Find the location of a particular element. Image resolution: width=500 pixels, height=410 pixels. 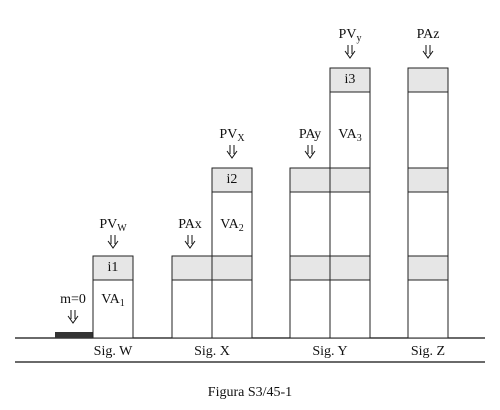

label-subscript: 1 is located at coordinates (122, 303).